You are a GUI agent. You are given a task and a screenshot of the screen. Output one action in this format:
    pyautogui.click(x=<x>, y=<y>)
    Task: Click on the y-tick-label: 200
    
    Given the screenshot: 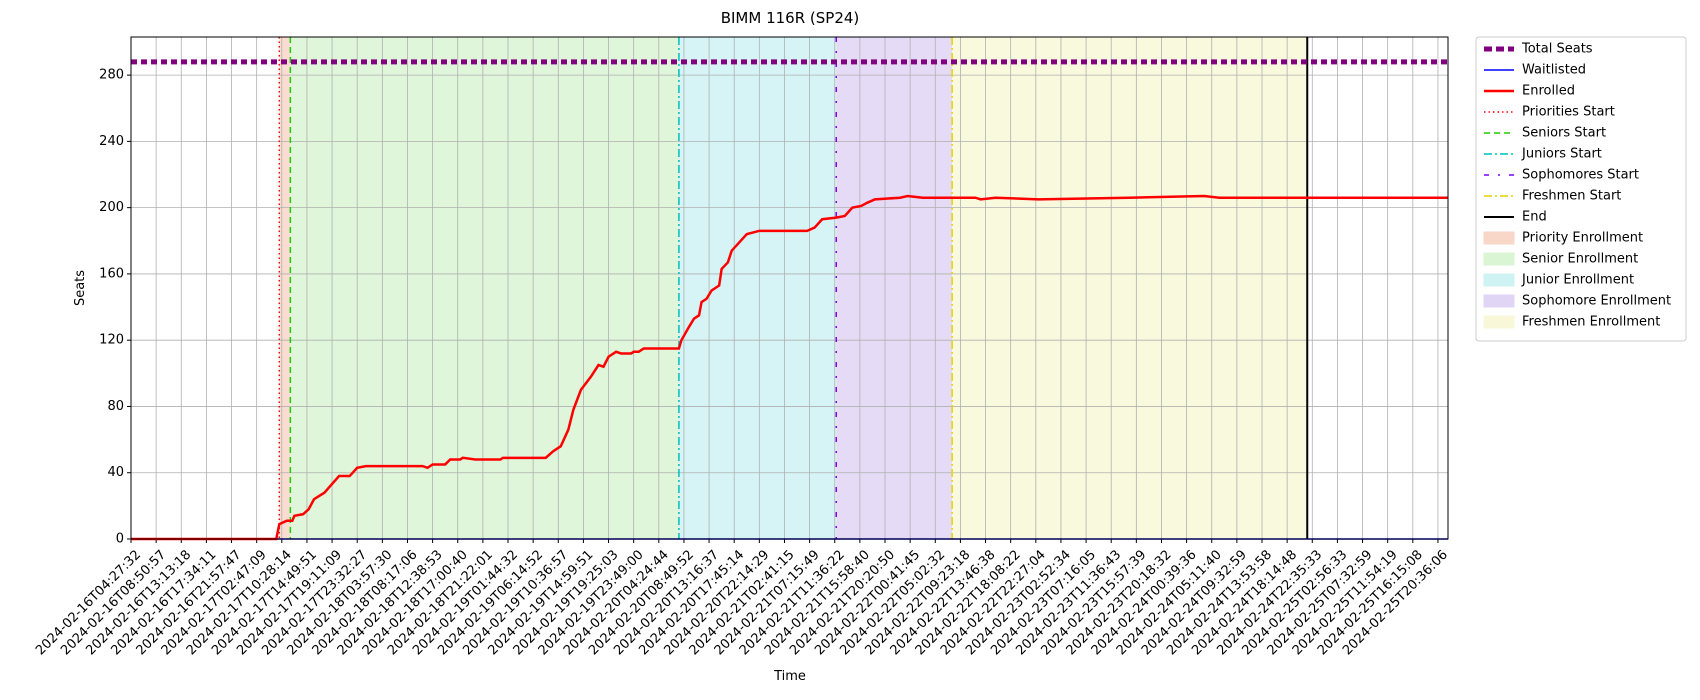 What is the action you would take?
    pyautogui.click(x=111, y=207)
    